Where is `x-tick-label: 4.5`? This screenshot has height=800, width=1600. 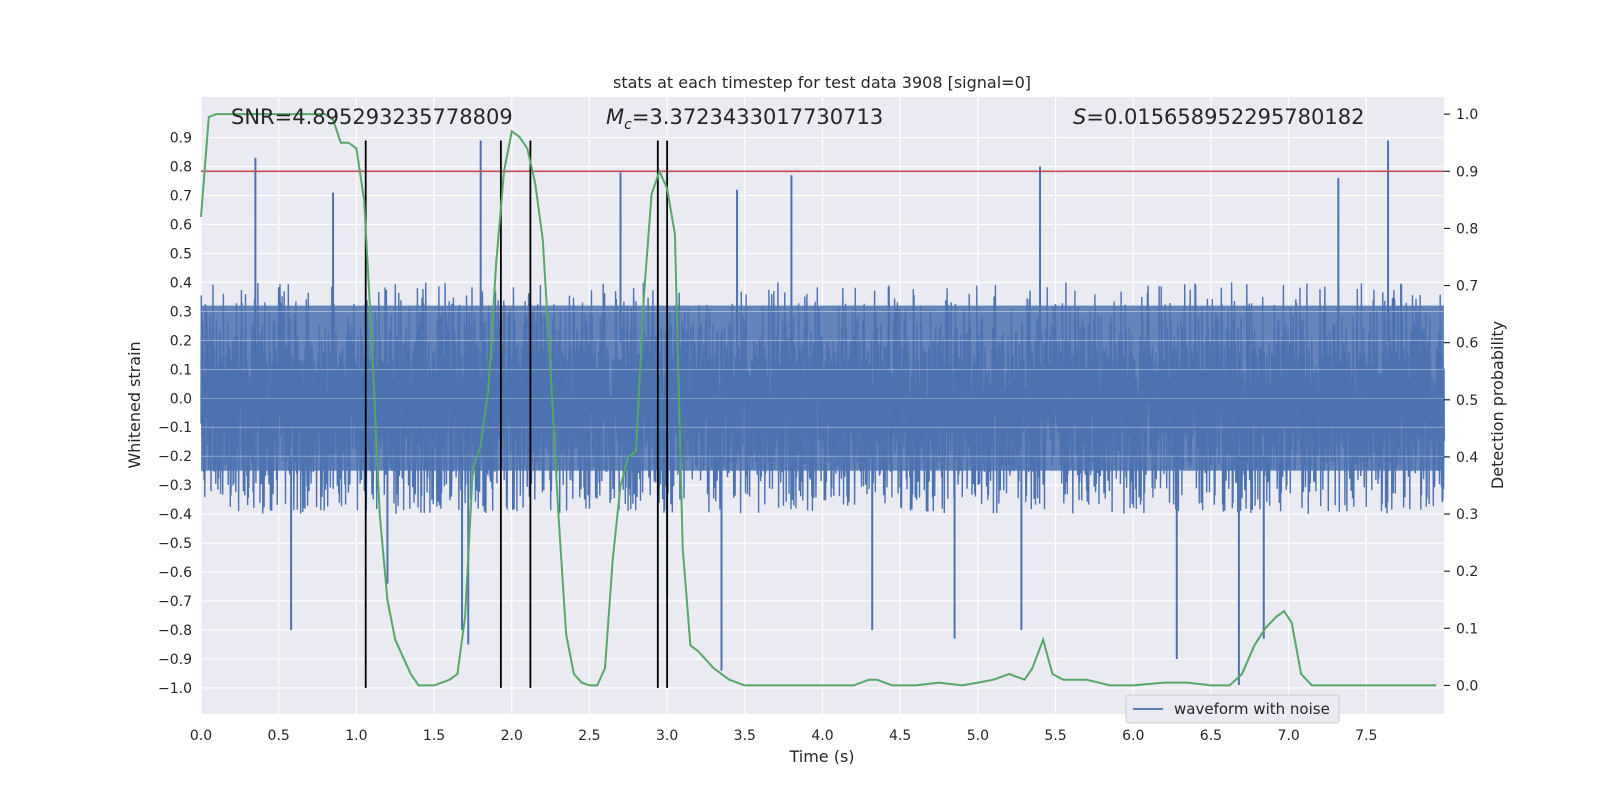 x-tick-label: 4.5 is located at coordinates (900, 736).